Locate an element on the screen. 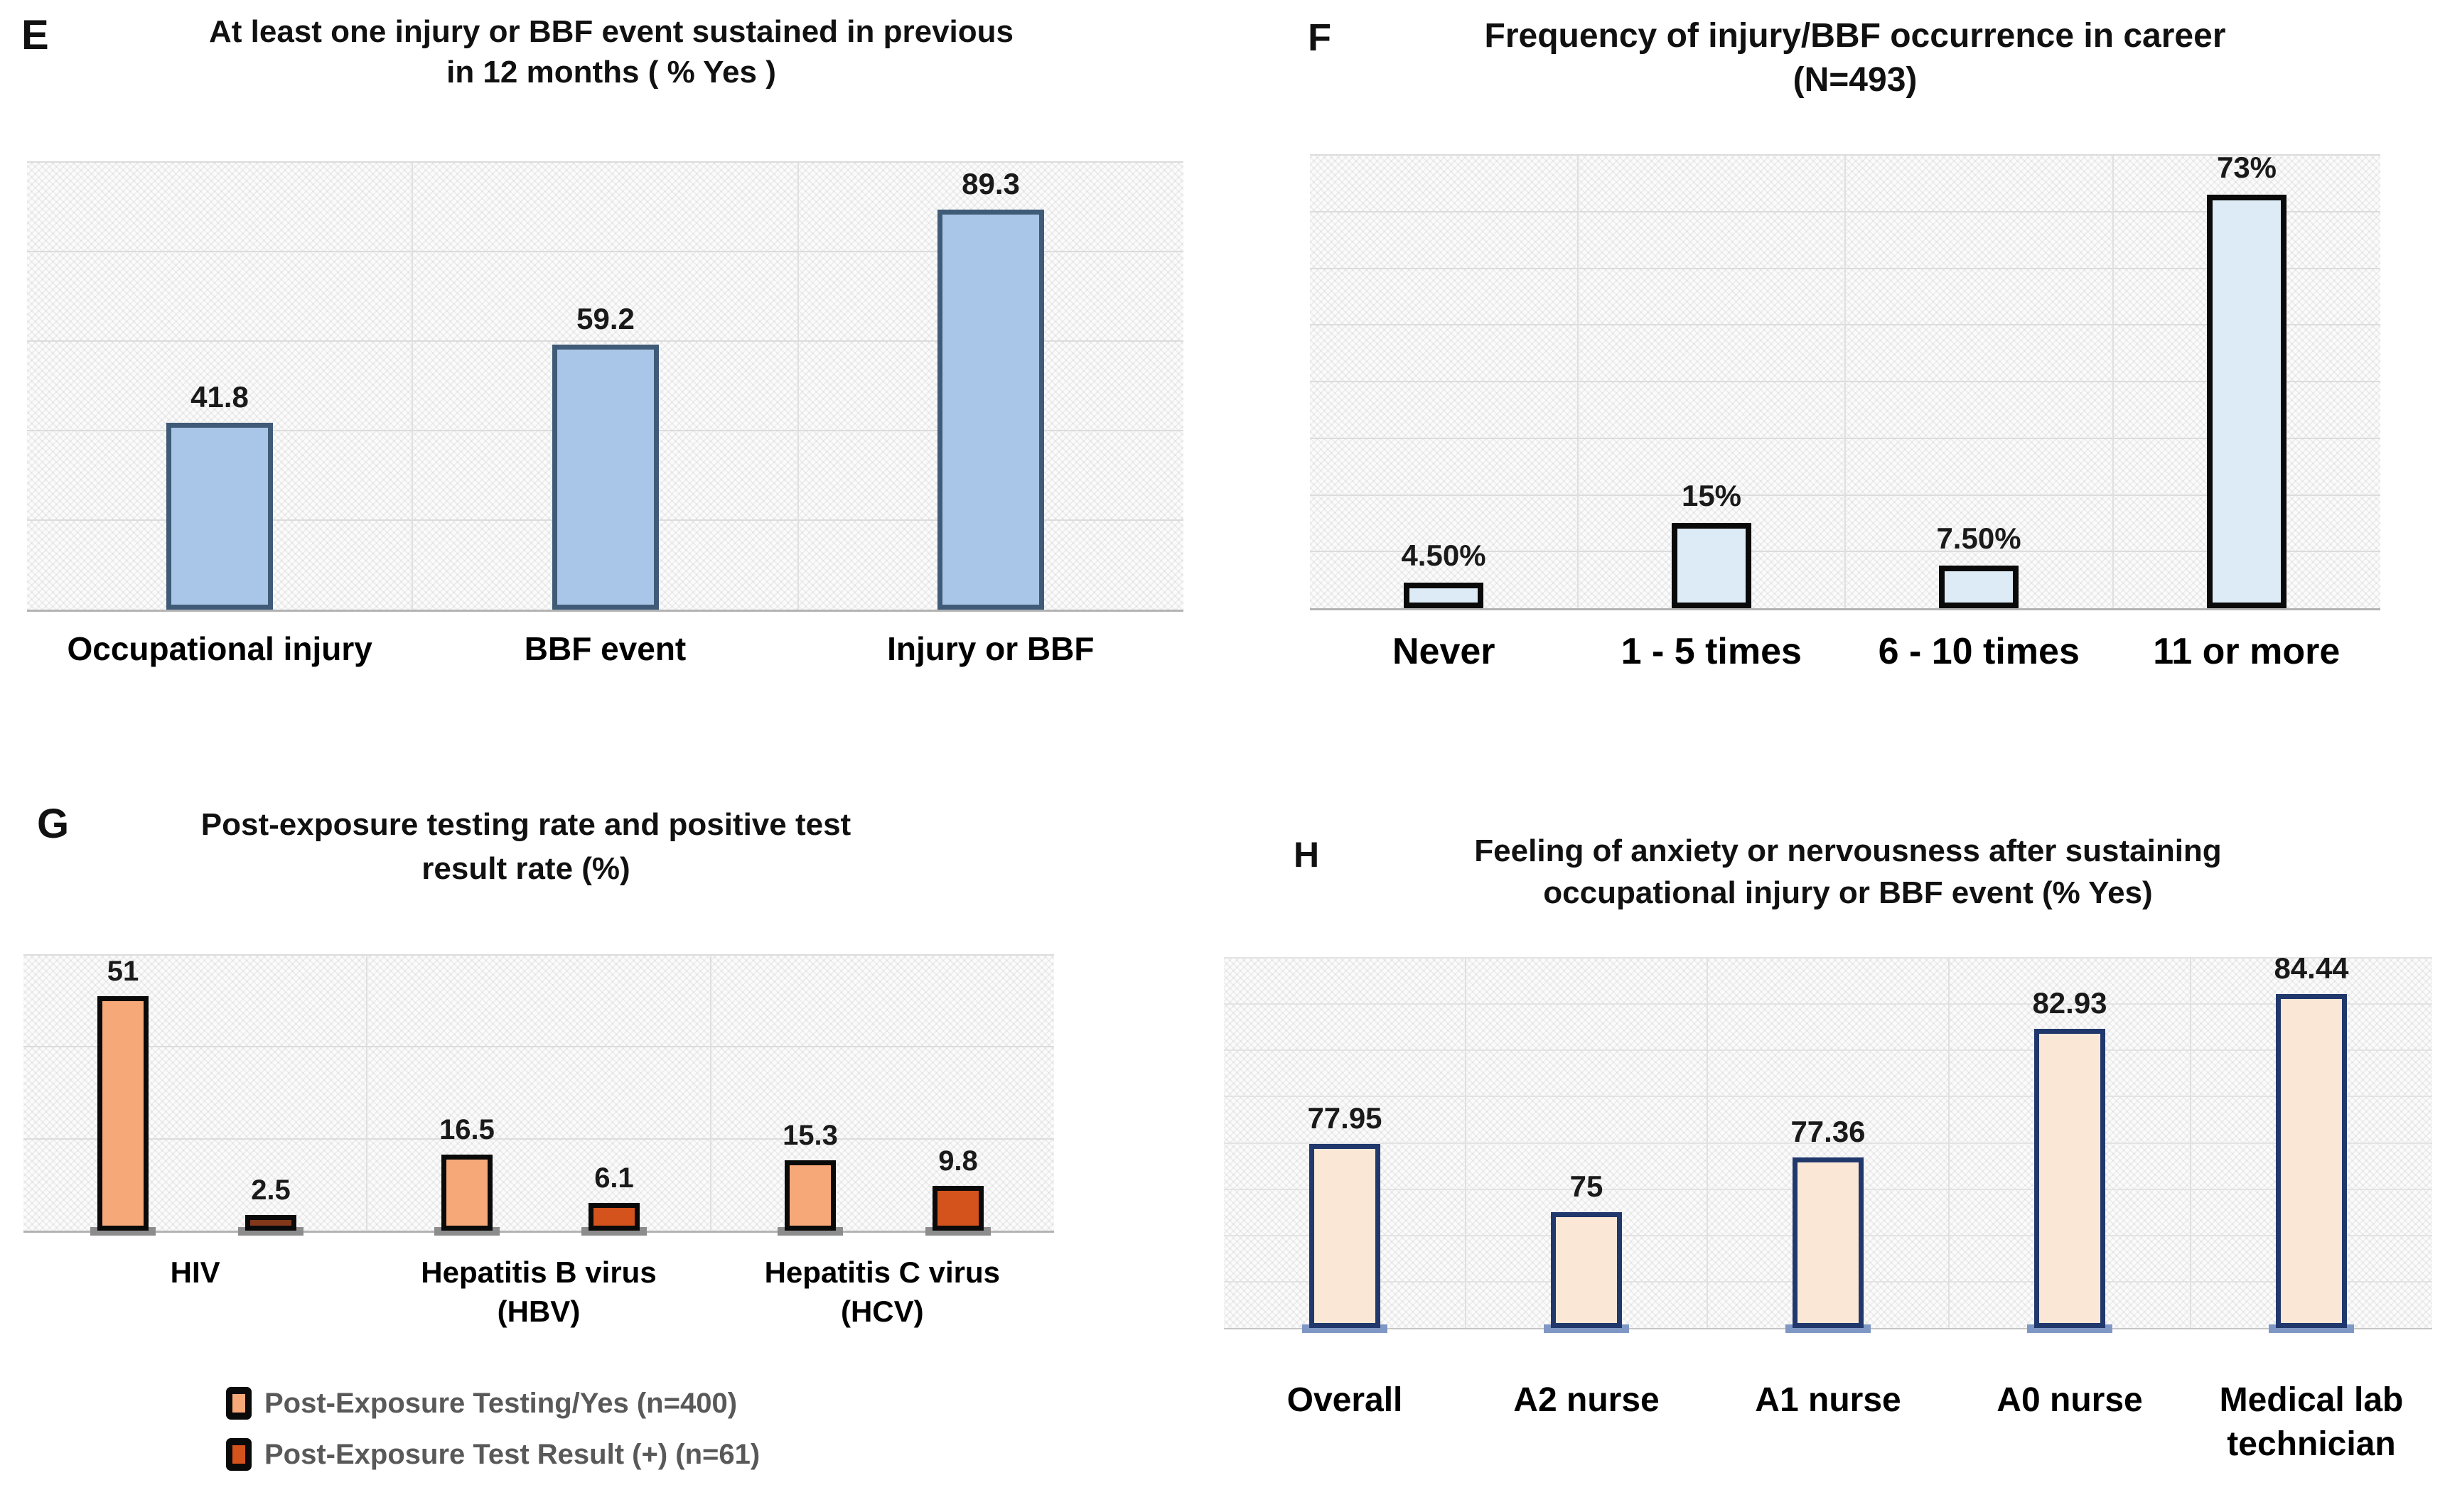 The width and height of the screenshot is (2445, 1512). category-label-line: Occupational injury is located at coordinates (219, 648).